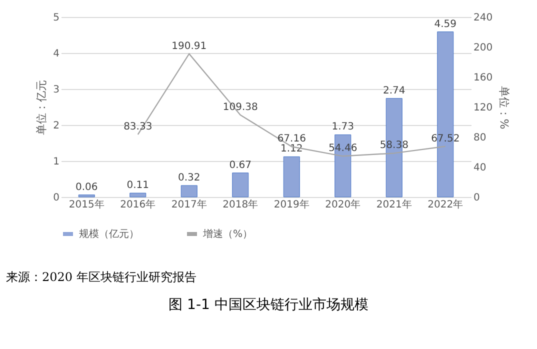 This screenshot has width=537, height=349. Describe the element at coordinates (483, 48) in the screenshot. I see `y2-tick-label: 200` at that location.